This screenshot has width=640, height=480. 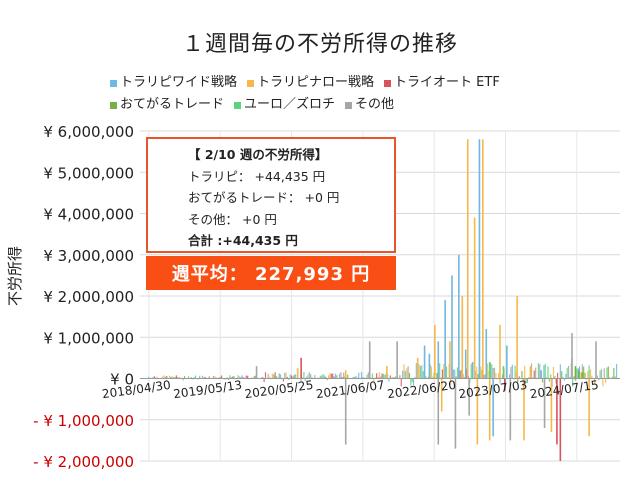 I want to click on y-axis-title: 不労所得, so click(x=15, y=276).